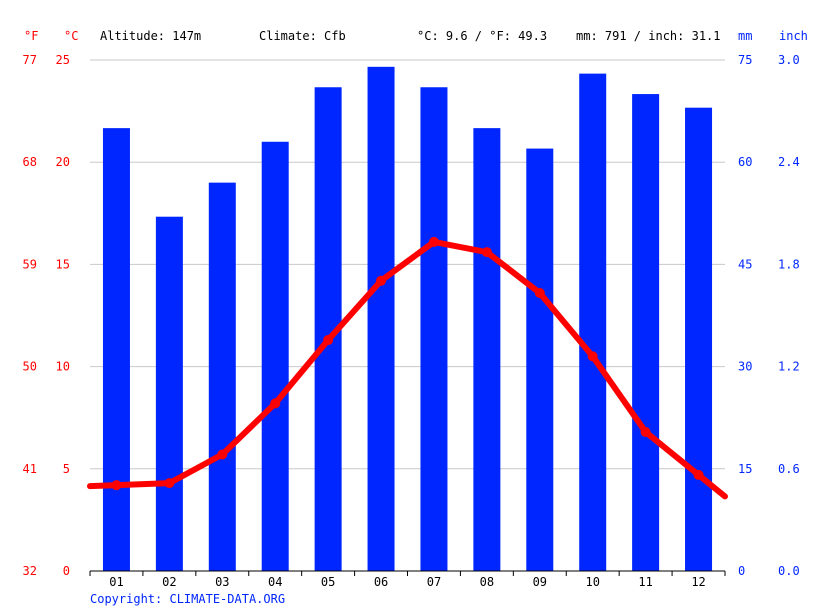  I want to click on x-tick-label: 12, so click(698, 582).